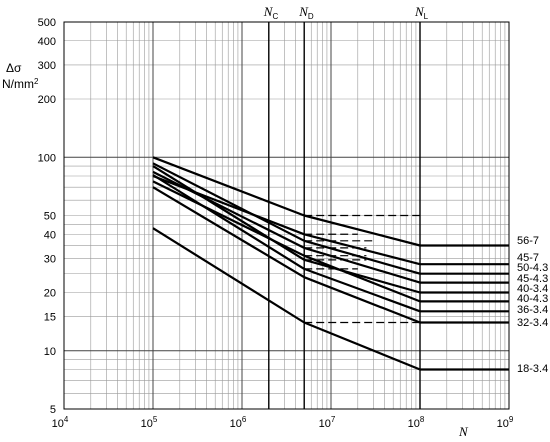 The height and width of the screenshot is (442, 550). I want to click on y-tick-label: 40, so click(50, 235).